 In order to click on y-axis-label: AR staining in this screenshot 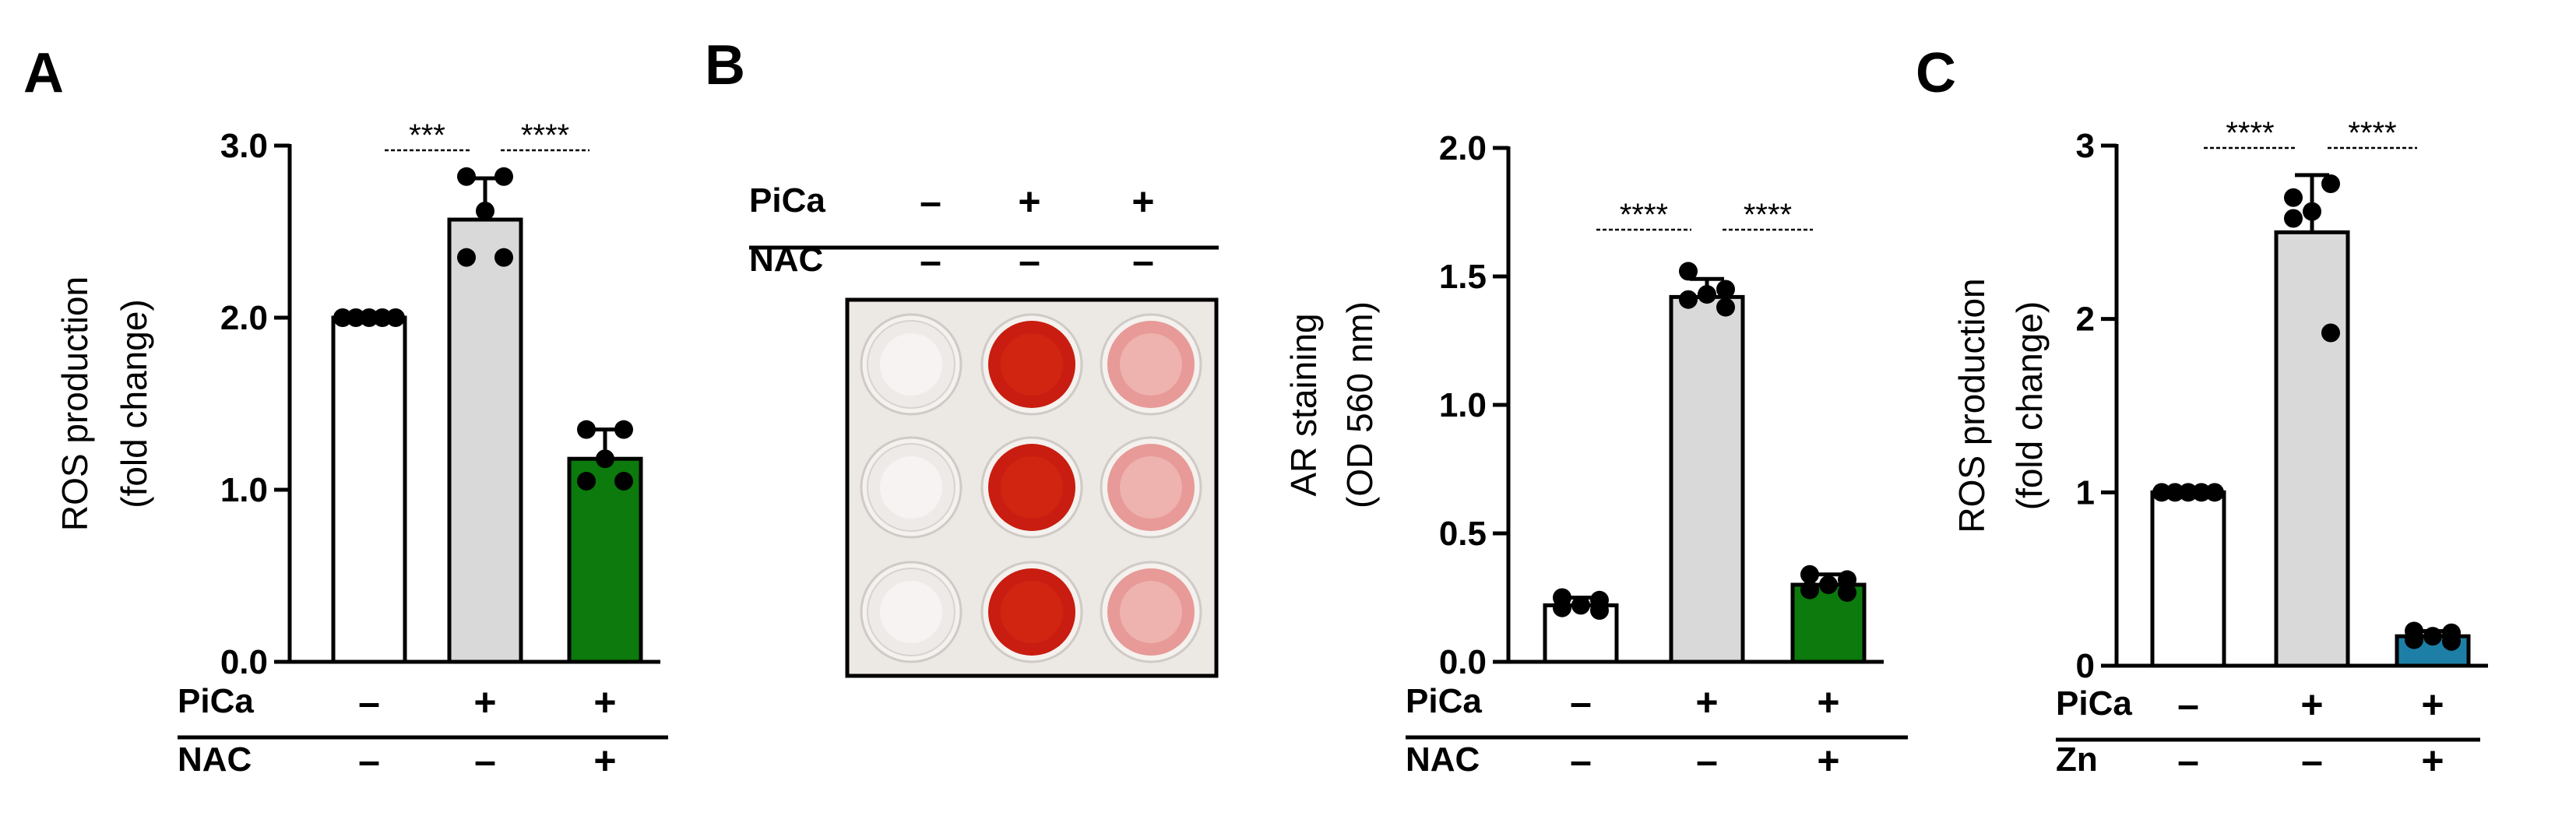, I will do `click(1303, 404)`.